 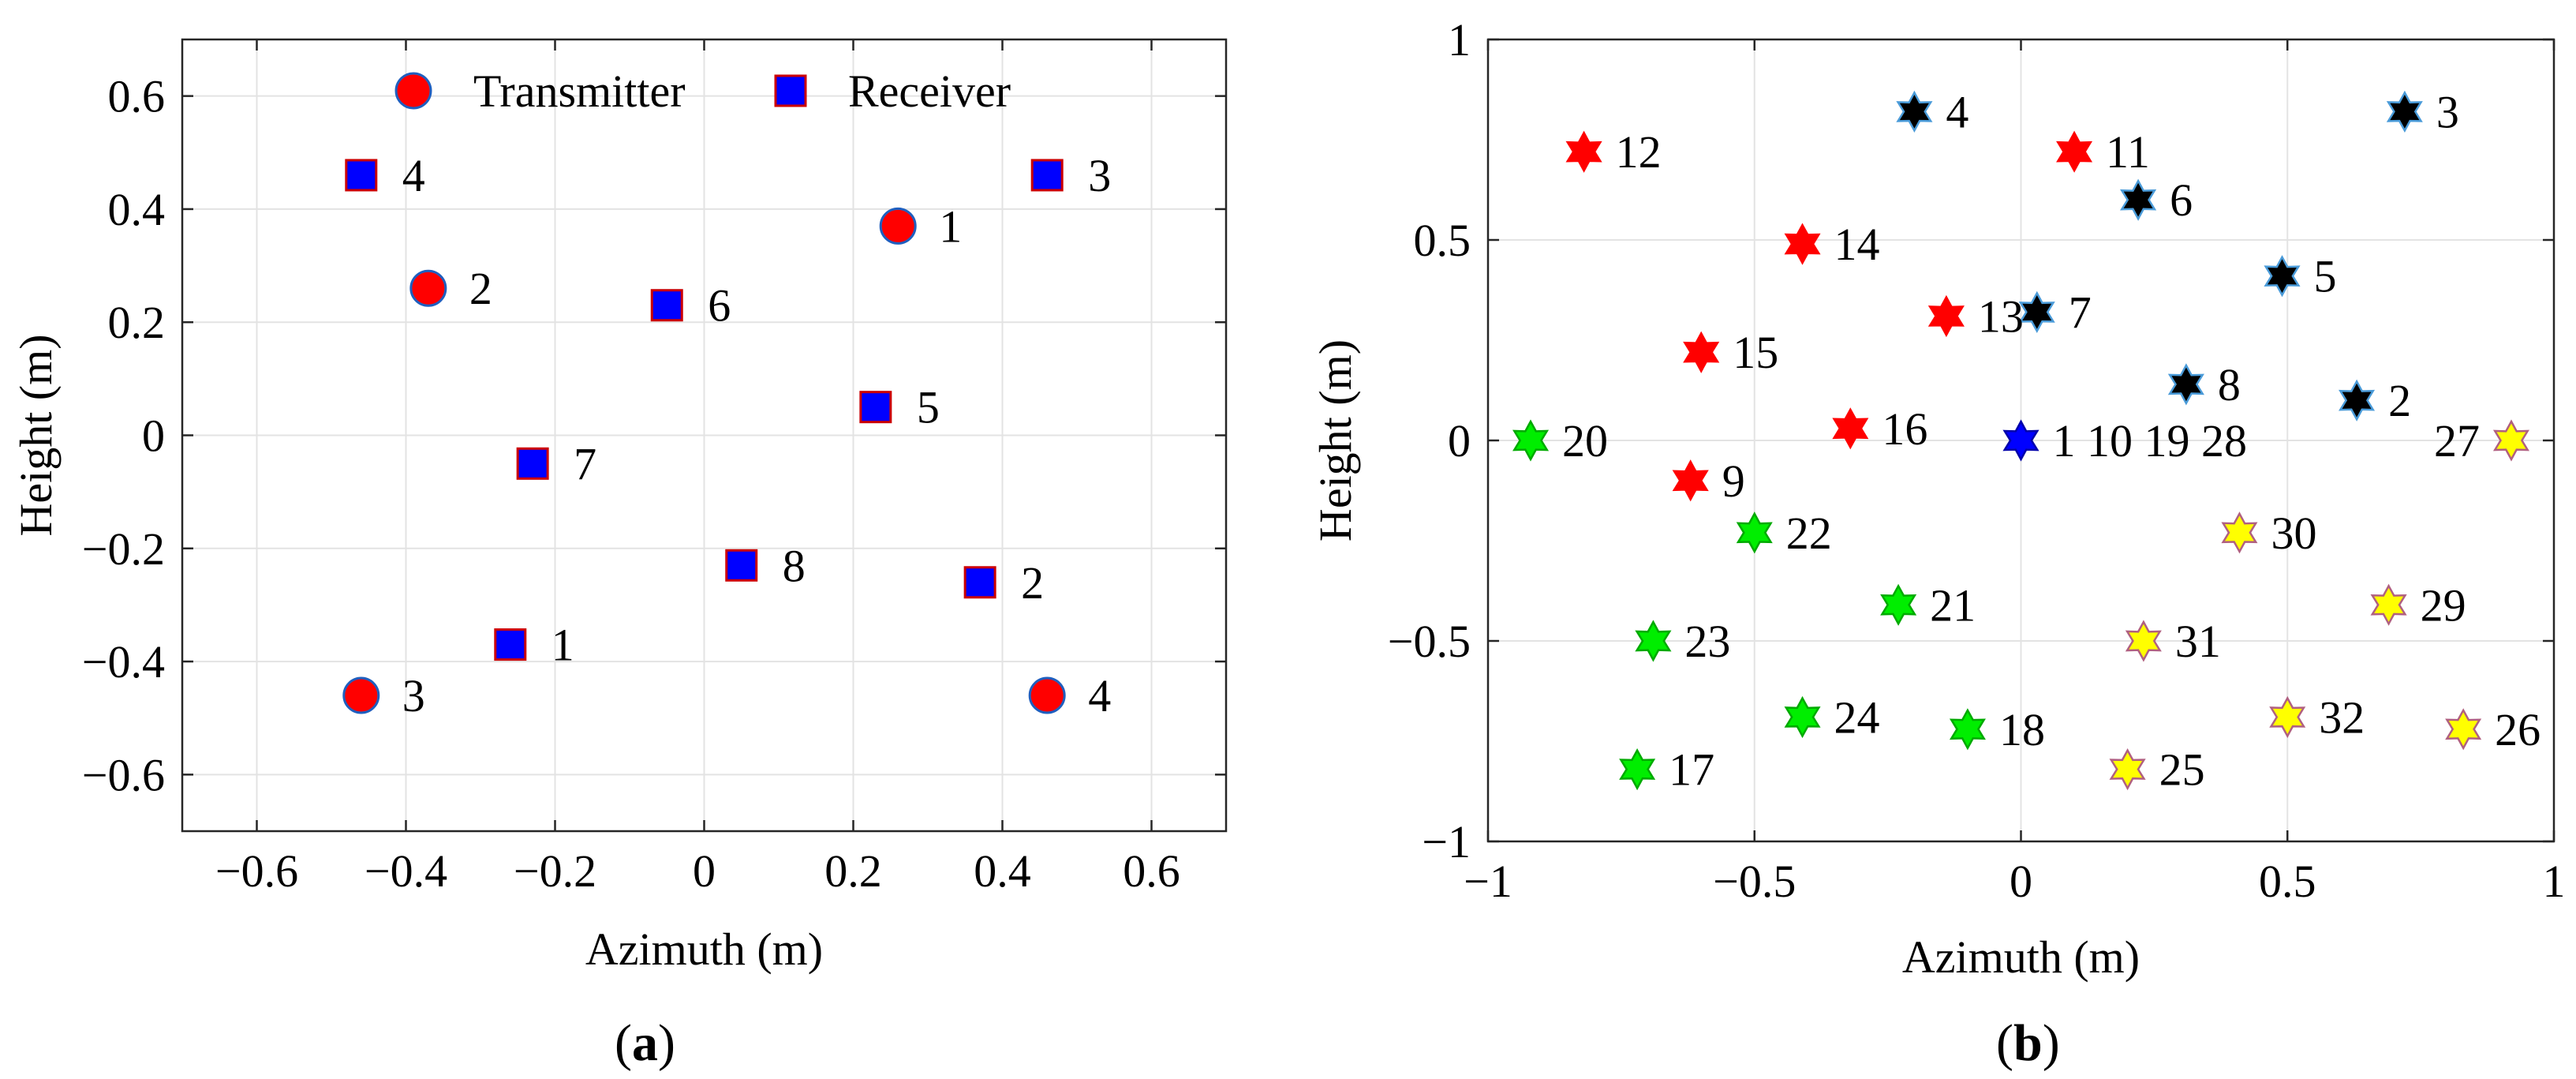 I want to click on point-label: 30, so click(x=2293, y=533).